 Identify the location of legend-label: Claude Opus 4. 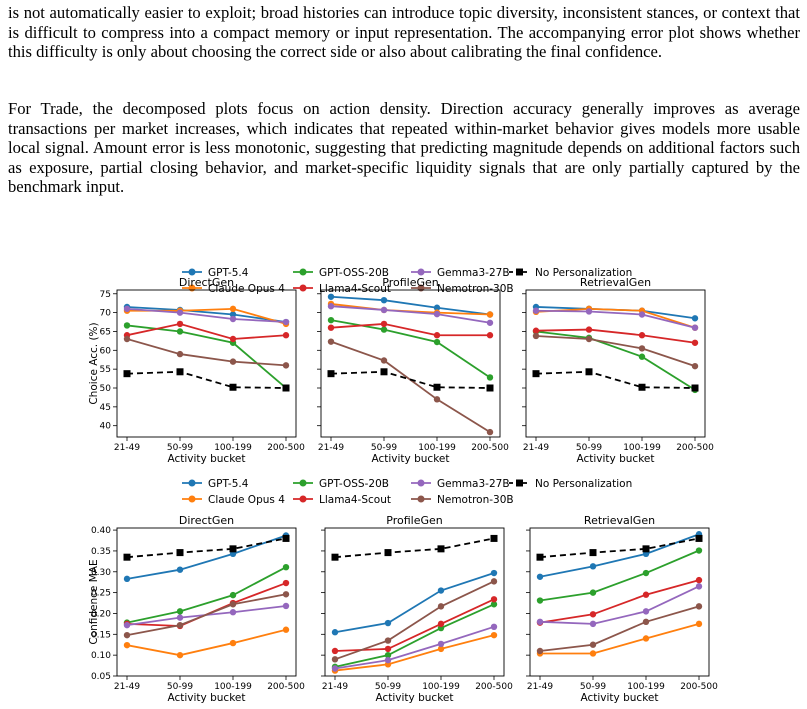
(246, 500).